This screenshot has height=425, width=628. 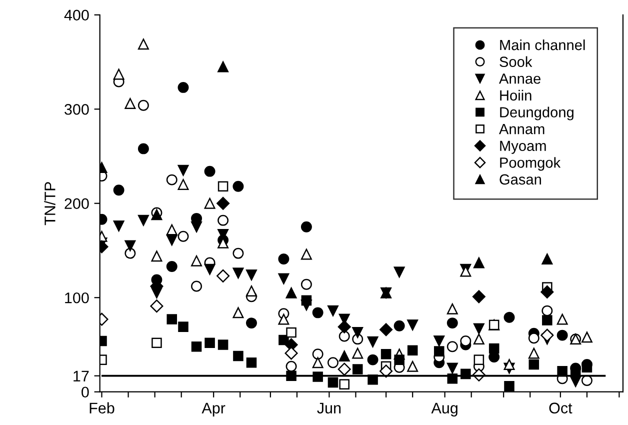 What do you see at coordinates (102, 408) in the screenshot?
I see `x-tick-label: Feb` at bounding box center [102, 408].